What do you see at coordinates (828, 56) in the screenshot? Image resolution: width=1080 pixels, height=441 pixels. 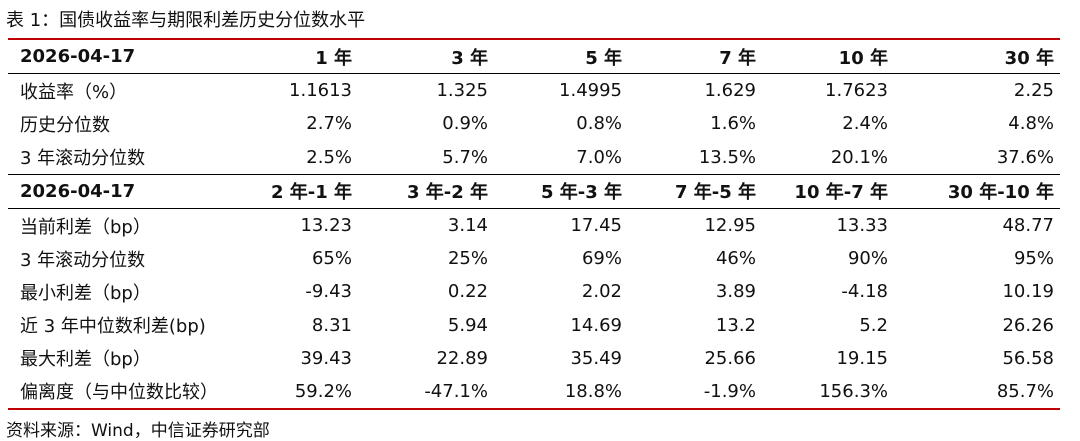 I see `table-cell: 10 年` at bounding box center [828, 56].